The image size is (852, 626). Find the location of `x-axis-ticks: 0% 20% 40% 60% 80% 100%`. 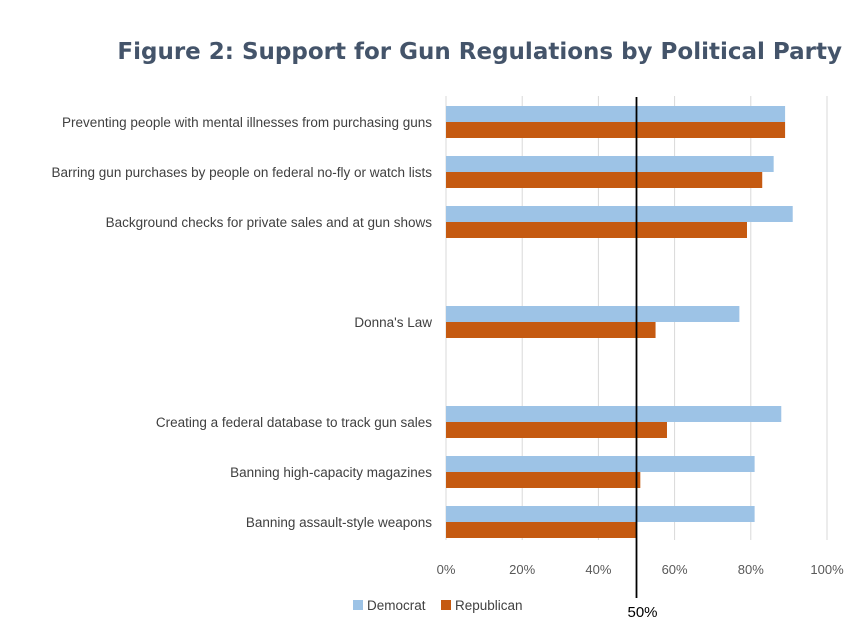

x-axis-ticks: 0% 20% 40% 60% 80% 100% is located at coordinates (640, 569).